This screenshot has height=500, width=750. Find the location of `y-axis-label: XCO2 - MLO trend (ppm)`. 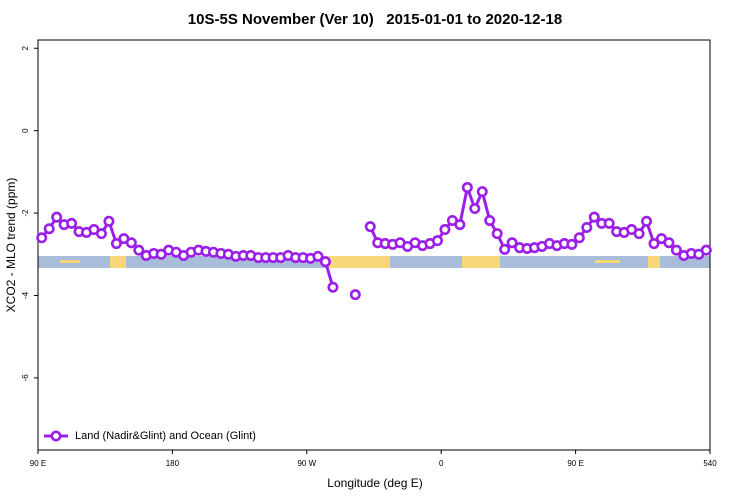

y-axis-label: XCO2 - MLO trend (ppm) is located at coordinates (11, 245).